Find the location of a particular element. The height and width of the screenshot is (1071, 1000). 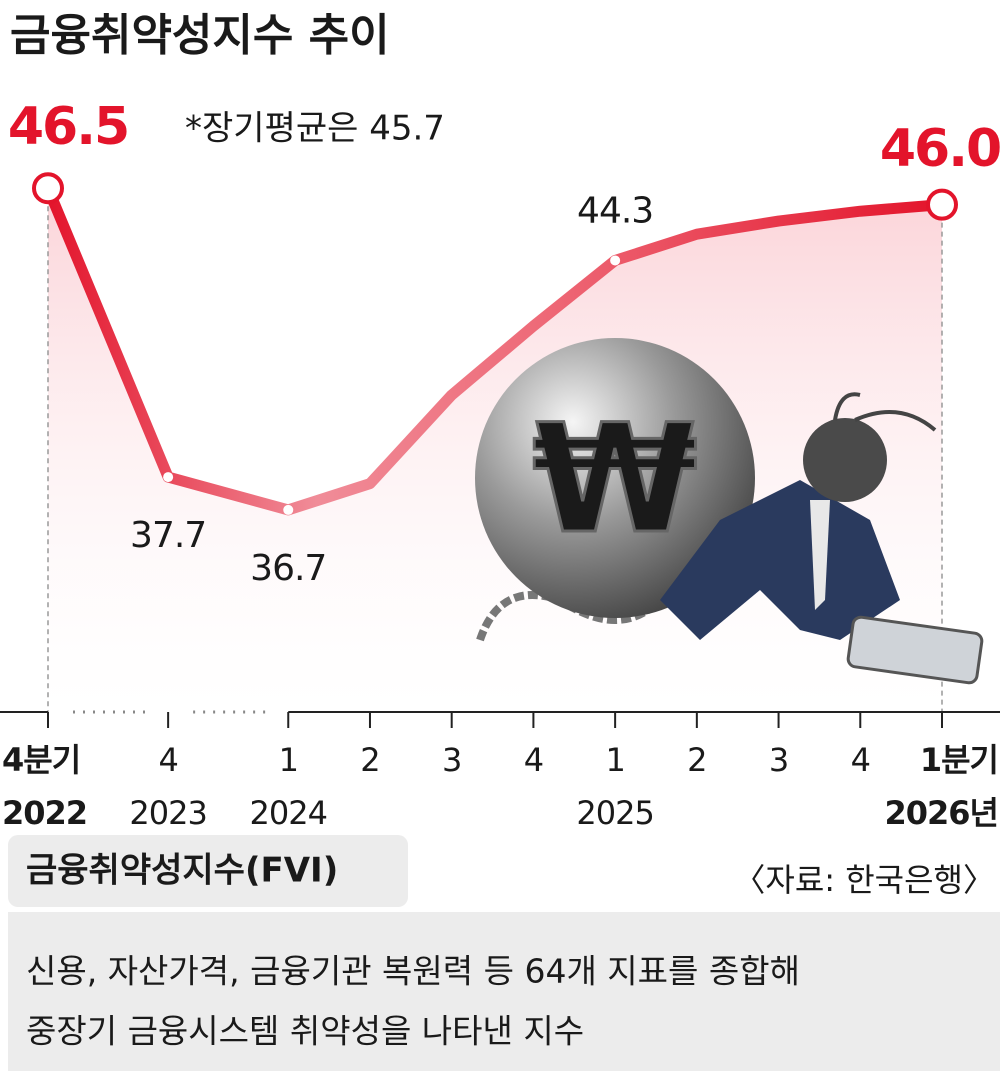

value-label-emph: 46.0 is located at coordinates (940, 149).